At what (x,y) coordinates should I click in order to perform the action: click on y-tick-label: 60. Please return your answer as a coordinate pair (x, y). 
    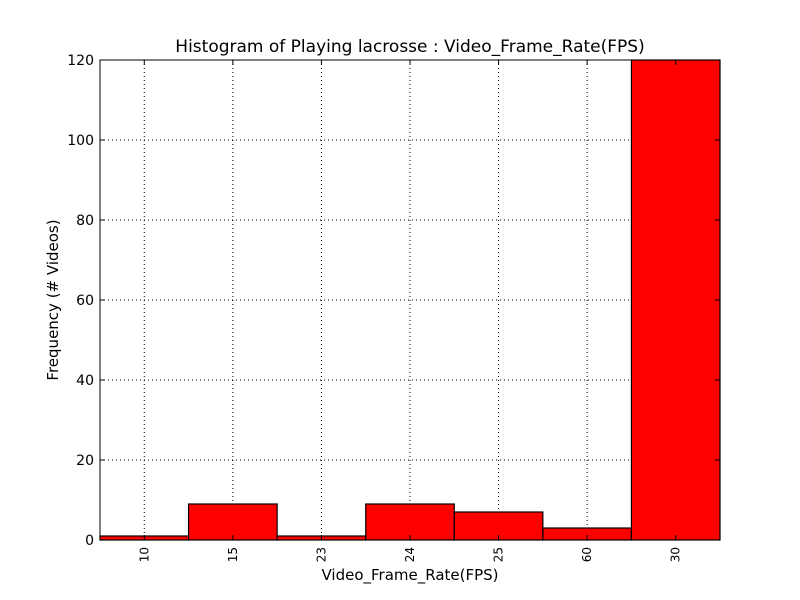
    Looking at the image, I should click on (85, 301).